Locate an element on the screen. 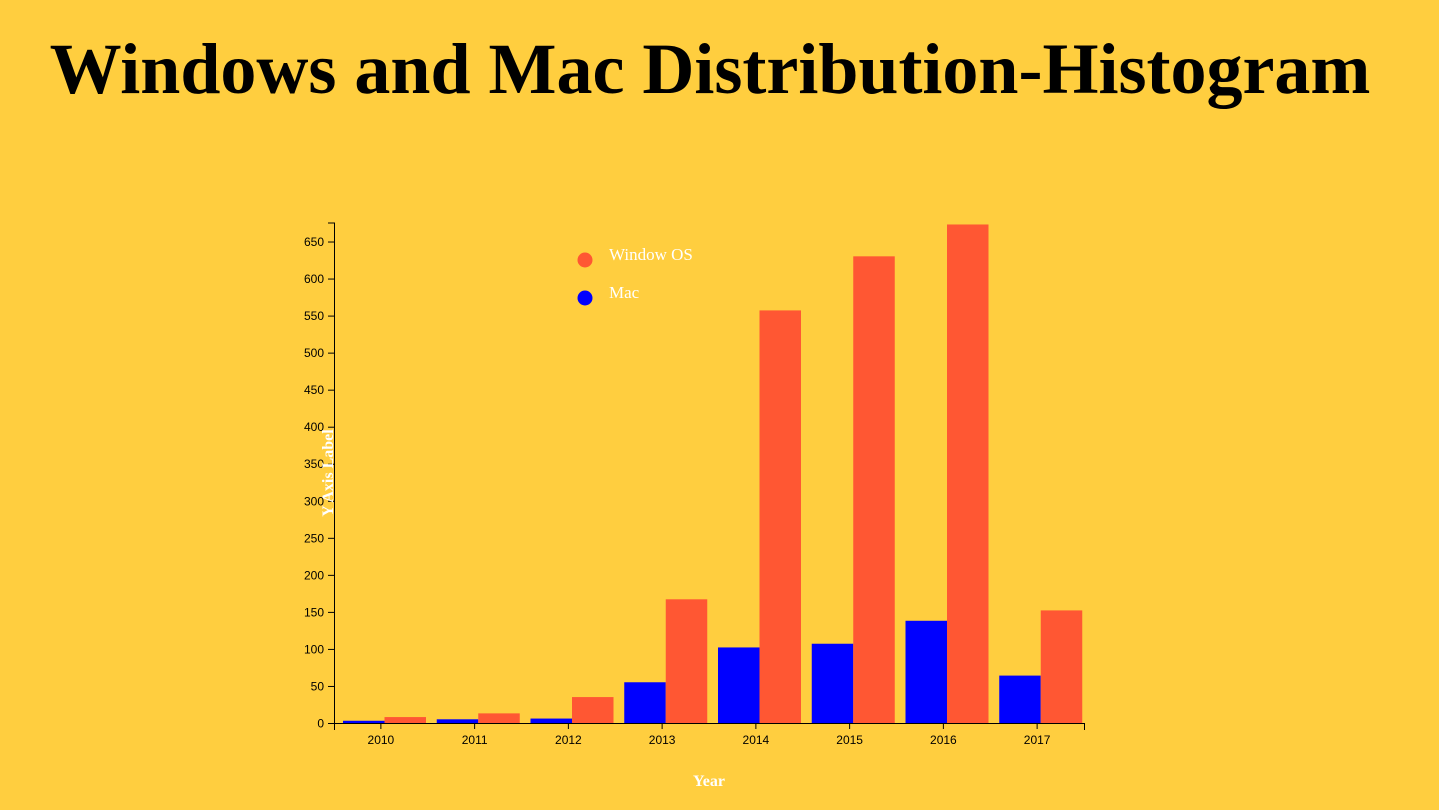  y-tick-label-100: 100 is located at coordinates (314, 649).